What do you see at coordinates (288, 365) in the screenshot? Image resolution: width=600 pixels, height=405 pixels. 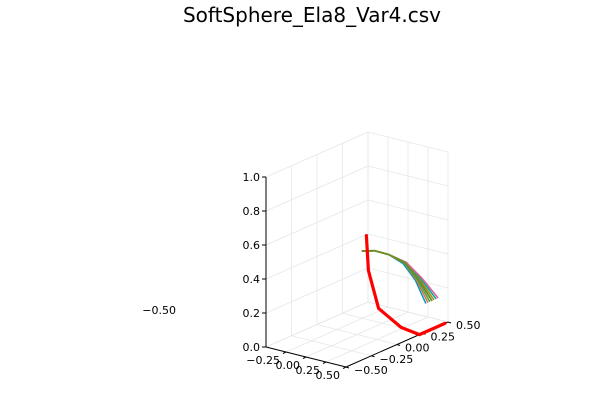 I see `x-tick-label-1: 0.00` at bounding box center [288, 365].